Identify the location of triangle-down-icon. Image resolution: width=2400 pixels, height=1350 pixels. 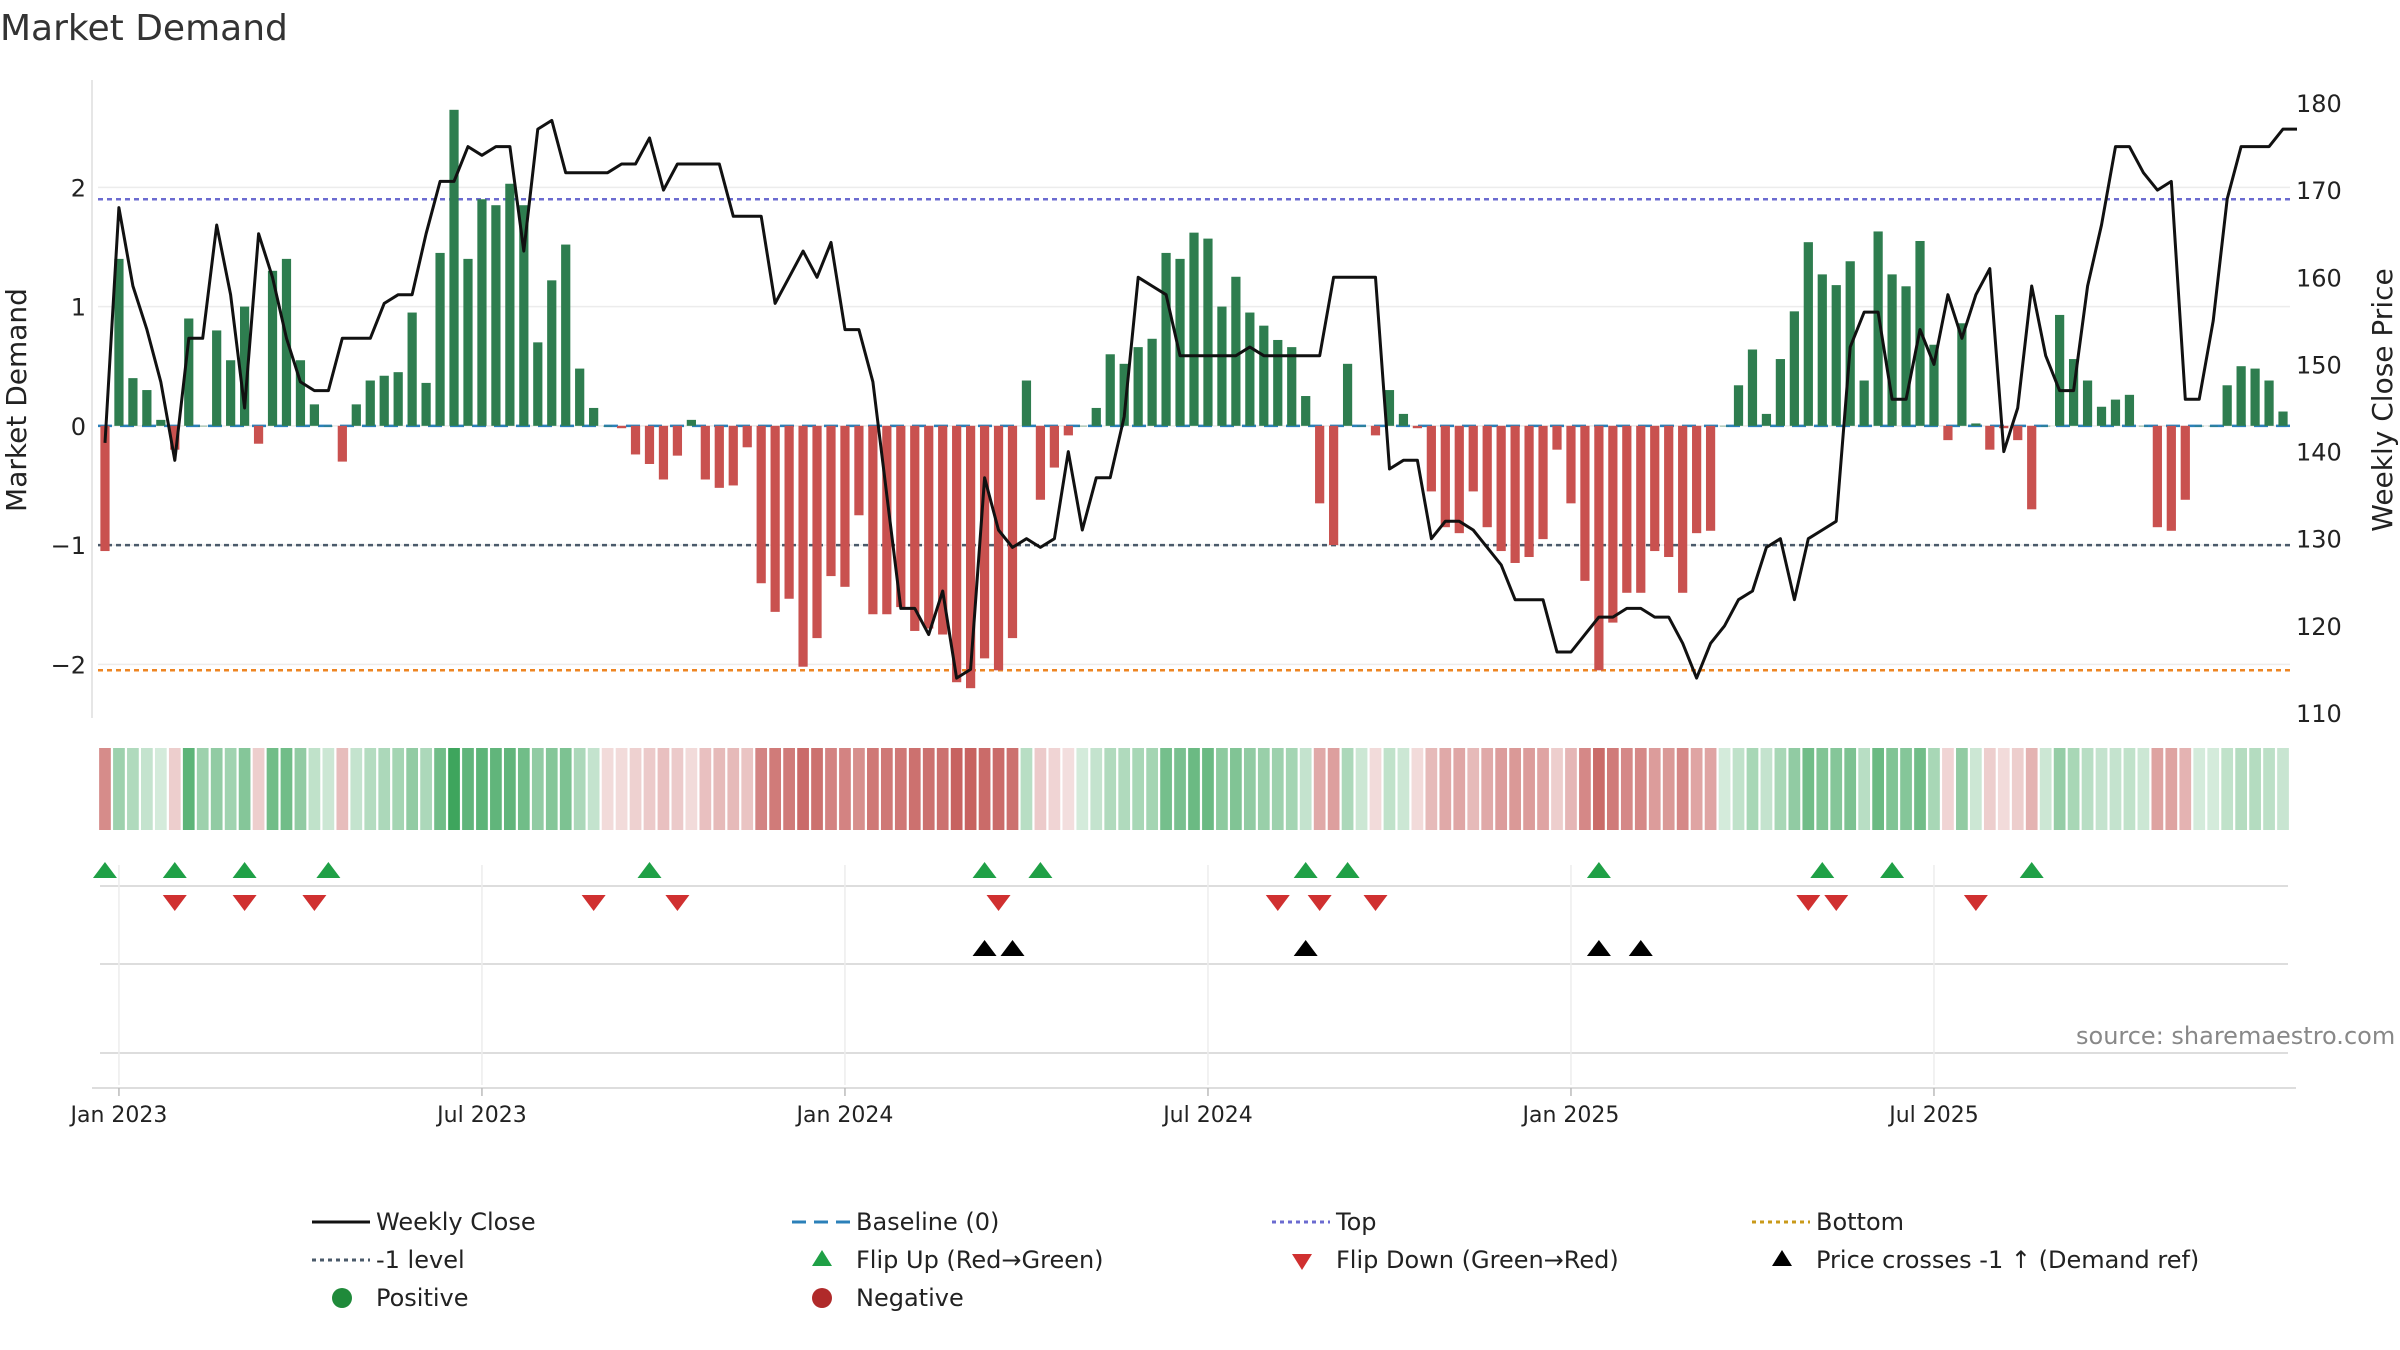
(1295, 1260).